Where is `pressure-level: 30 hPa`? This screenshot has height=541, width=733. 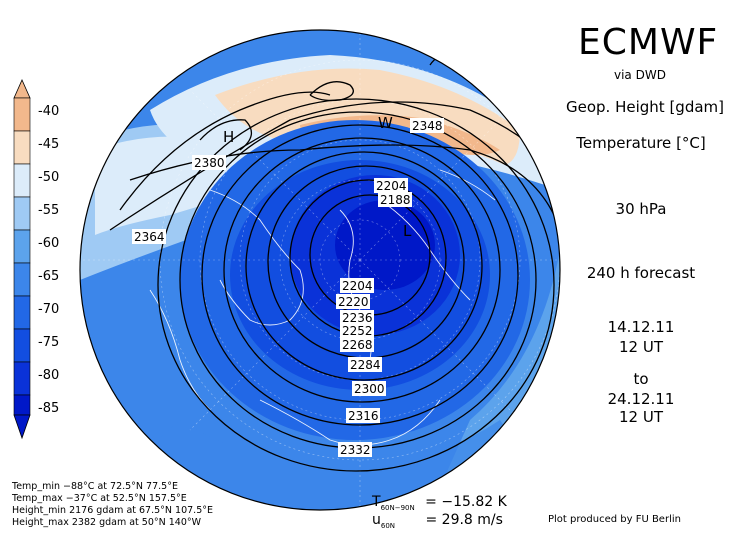 pressure-level: 30 hPa is located at coordinates (641, 209).